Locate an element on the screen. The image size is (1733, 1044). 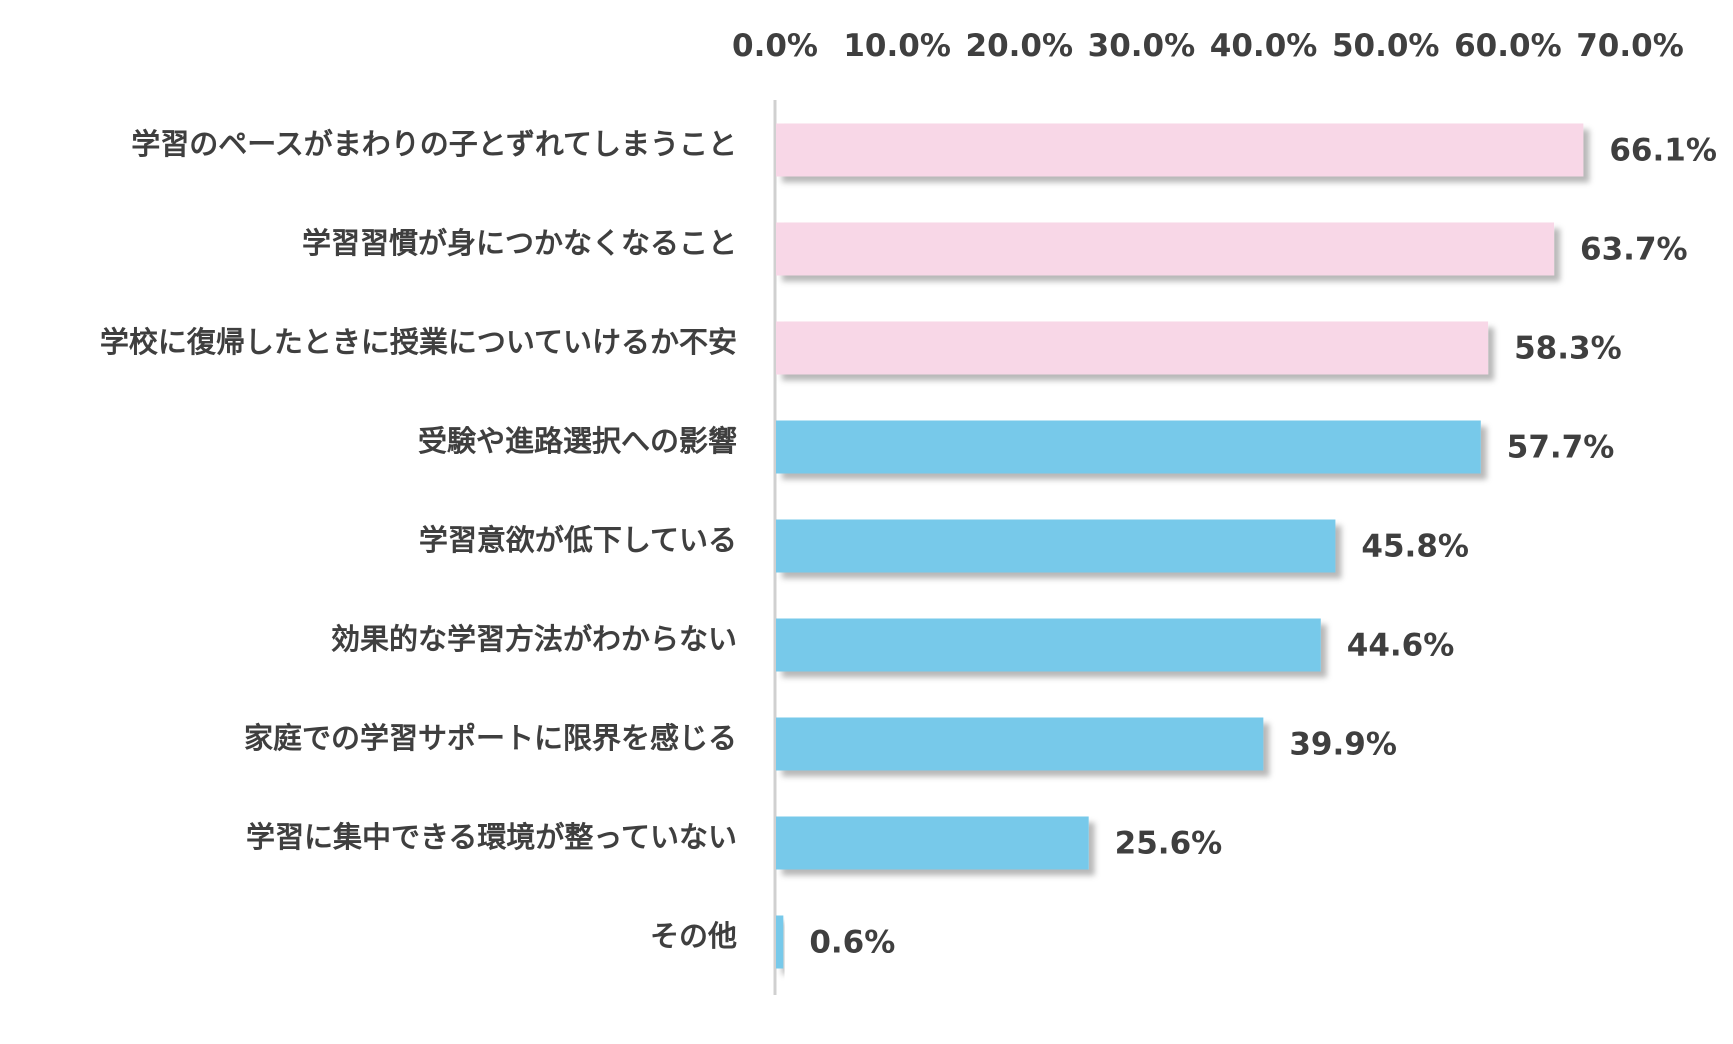
category-label: その他 is located at coordinates (693, 936).